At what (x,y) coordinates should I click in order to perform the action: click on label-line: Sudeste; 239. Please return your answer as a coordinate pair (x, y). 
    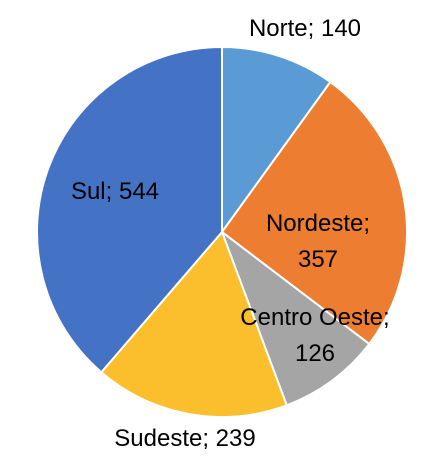
    Looking at the image, I should click on (184, 438).